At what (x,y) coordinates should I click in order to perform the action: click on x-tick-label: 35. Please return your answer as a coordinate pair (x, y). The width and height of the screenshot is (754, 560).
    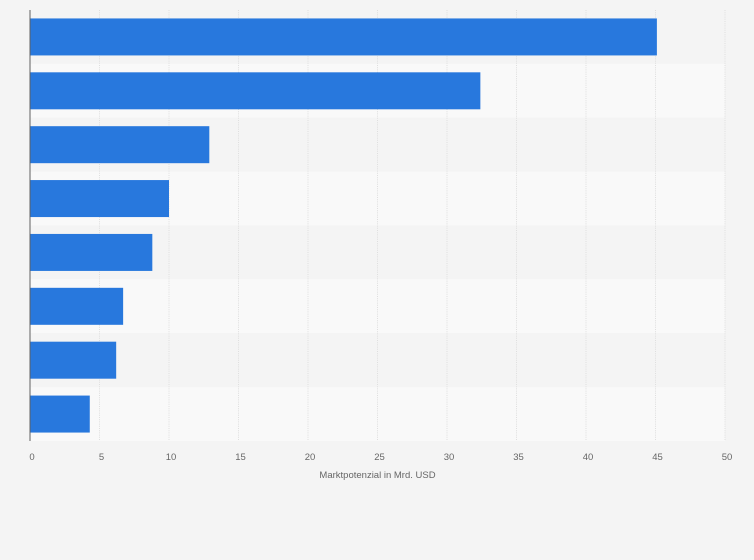
    Looking at the image, I should click on (518, 457).